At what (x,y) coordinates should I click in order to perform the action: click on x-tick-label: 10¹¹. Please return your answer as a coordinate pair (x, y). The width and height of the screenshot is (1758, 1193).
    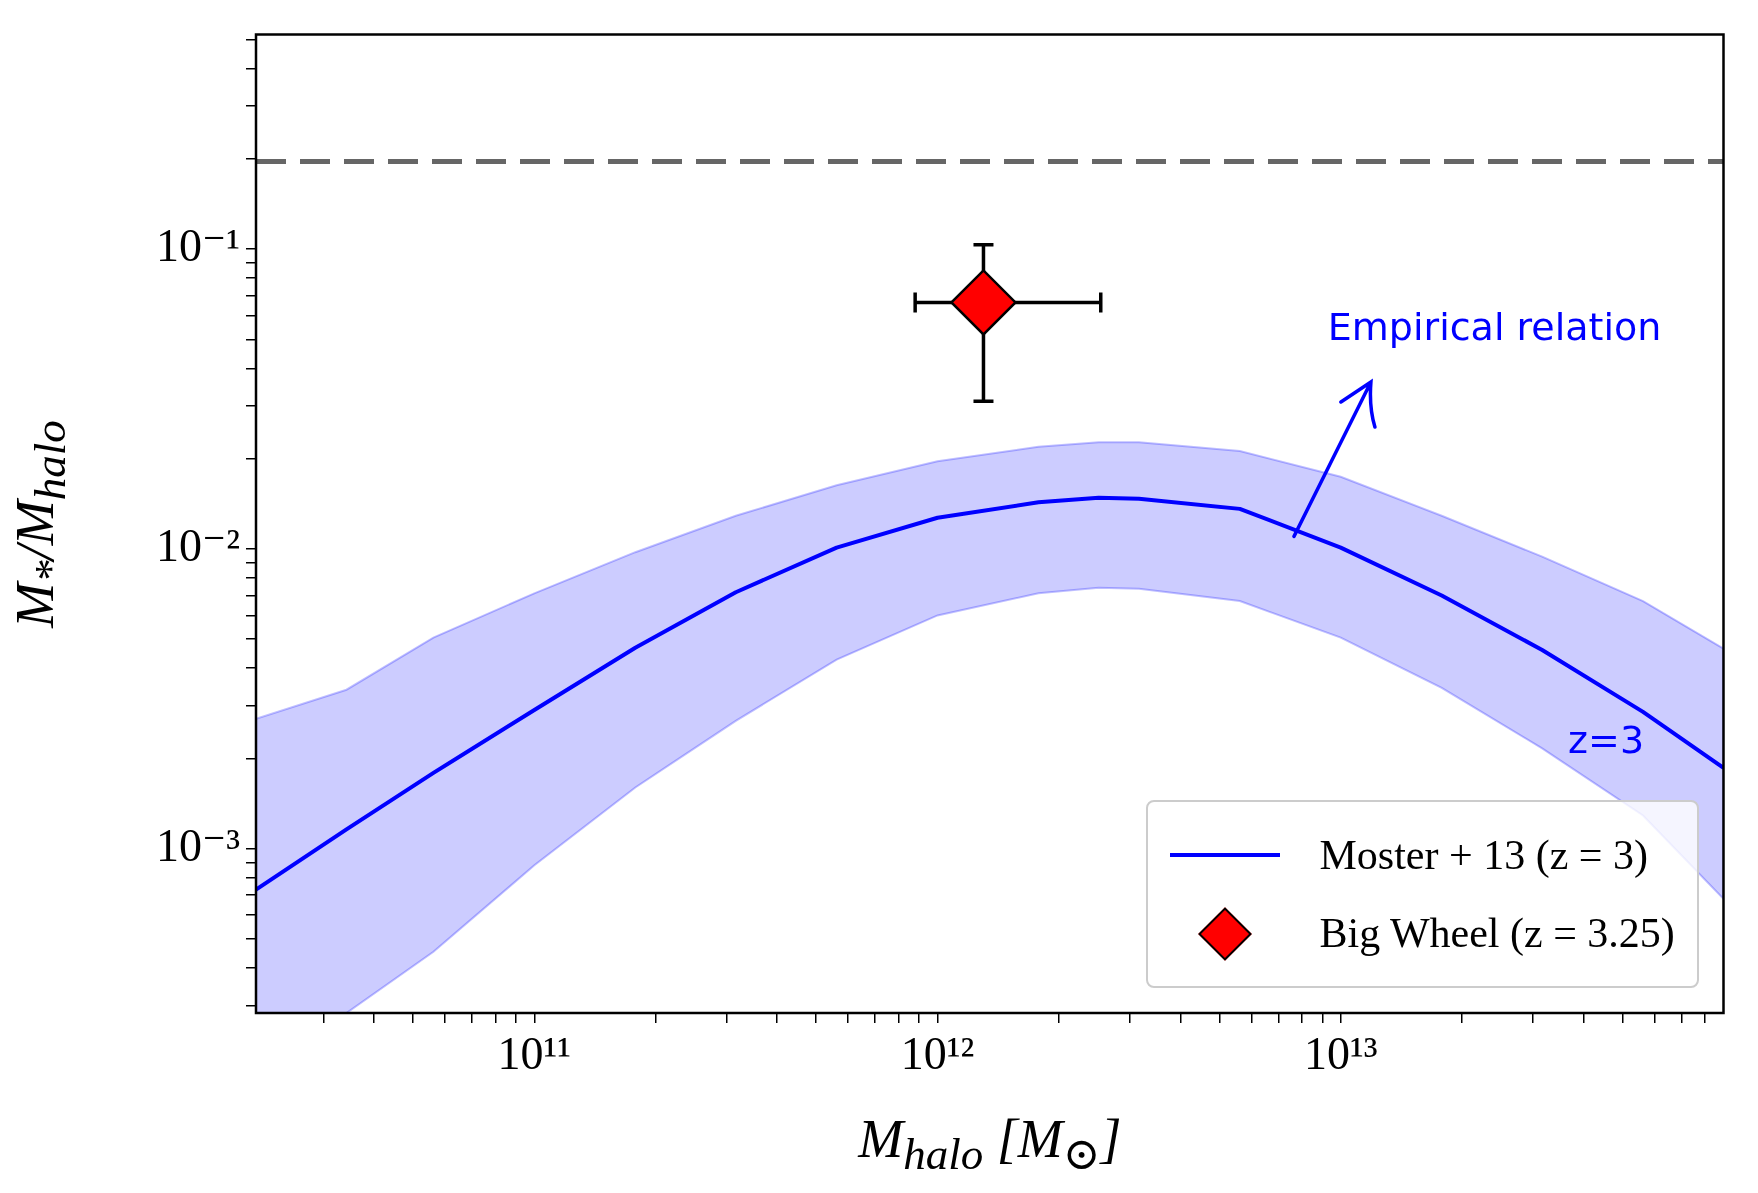
    Looking at the image, I should click on (534, 1053).